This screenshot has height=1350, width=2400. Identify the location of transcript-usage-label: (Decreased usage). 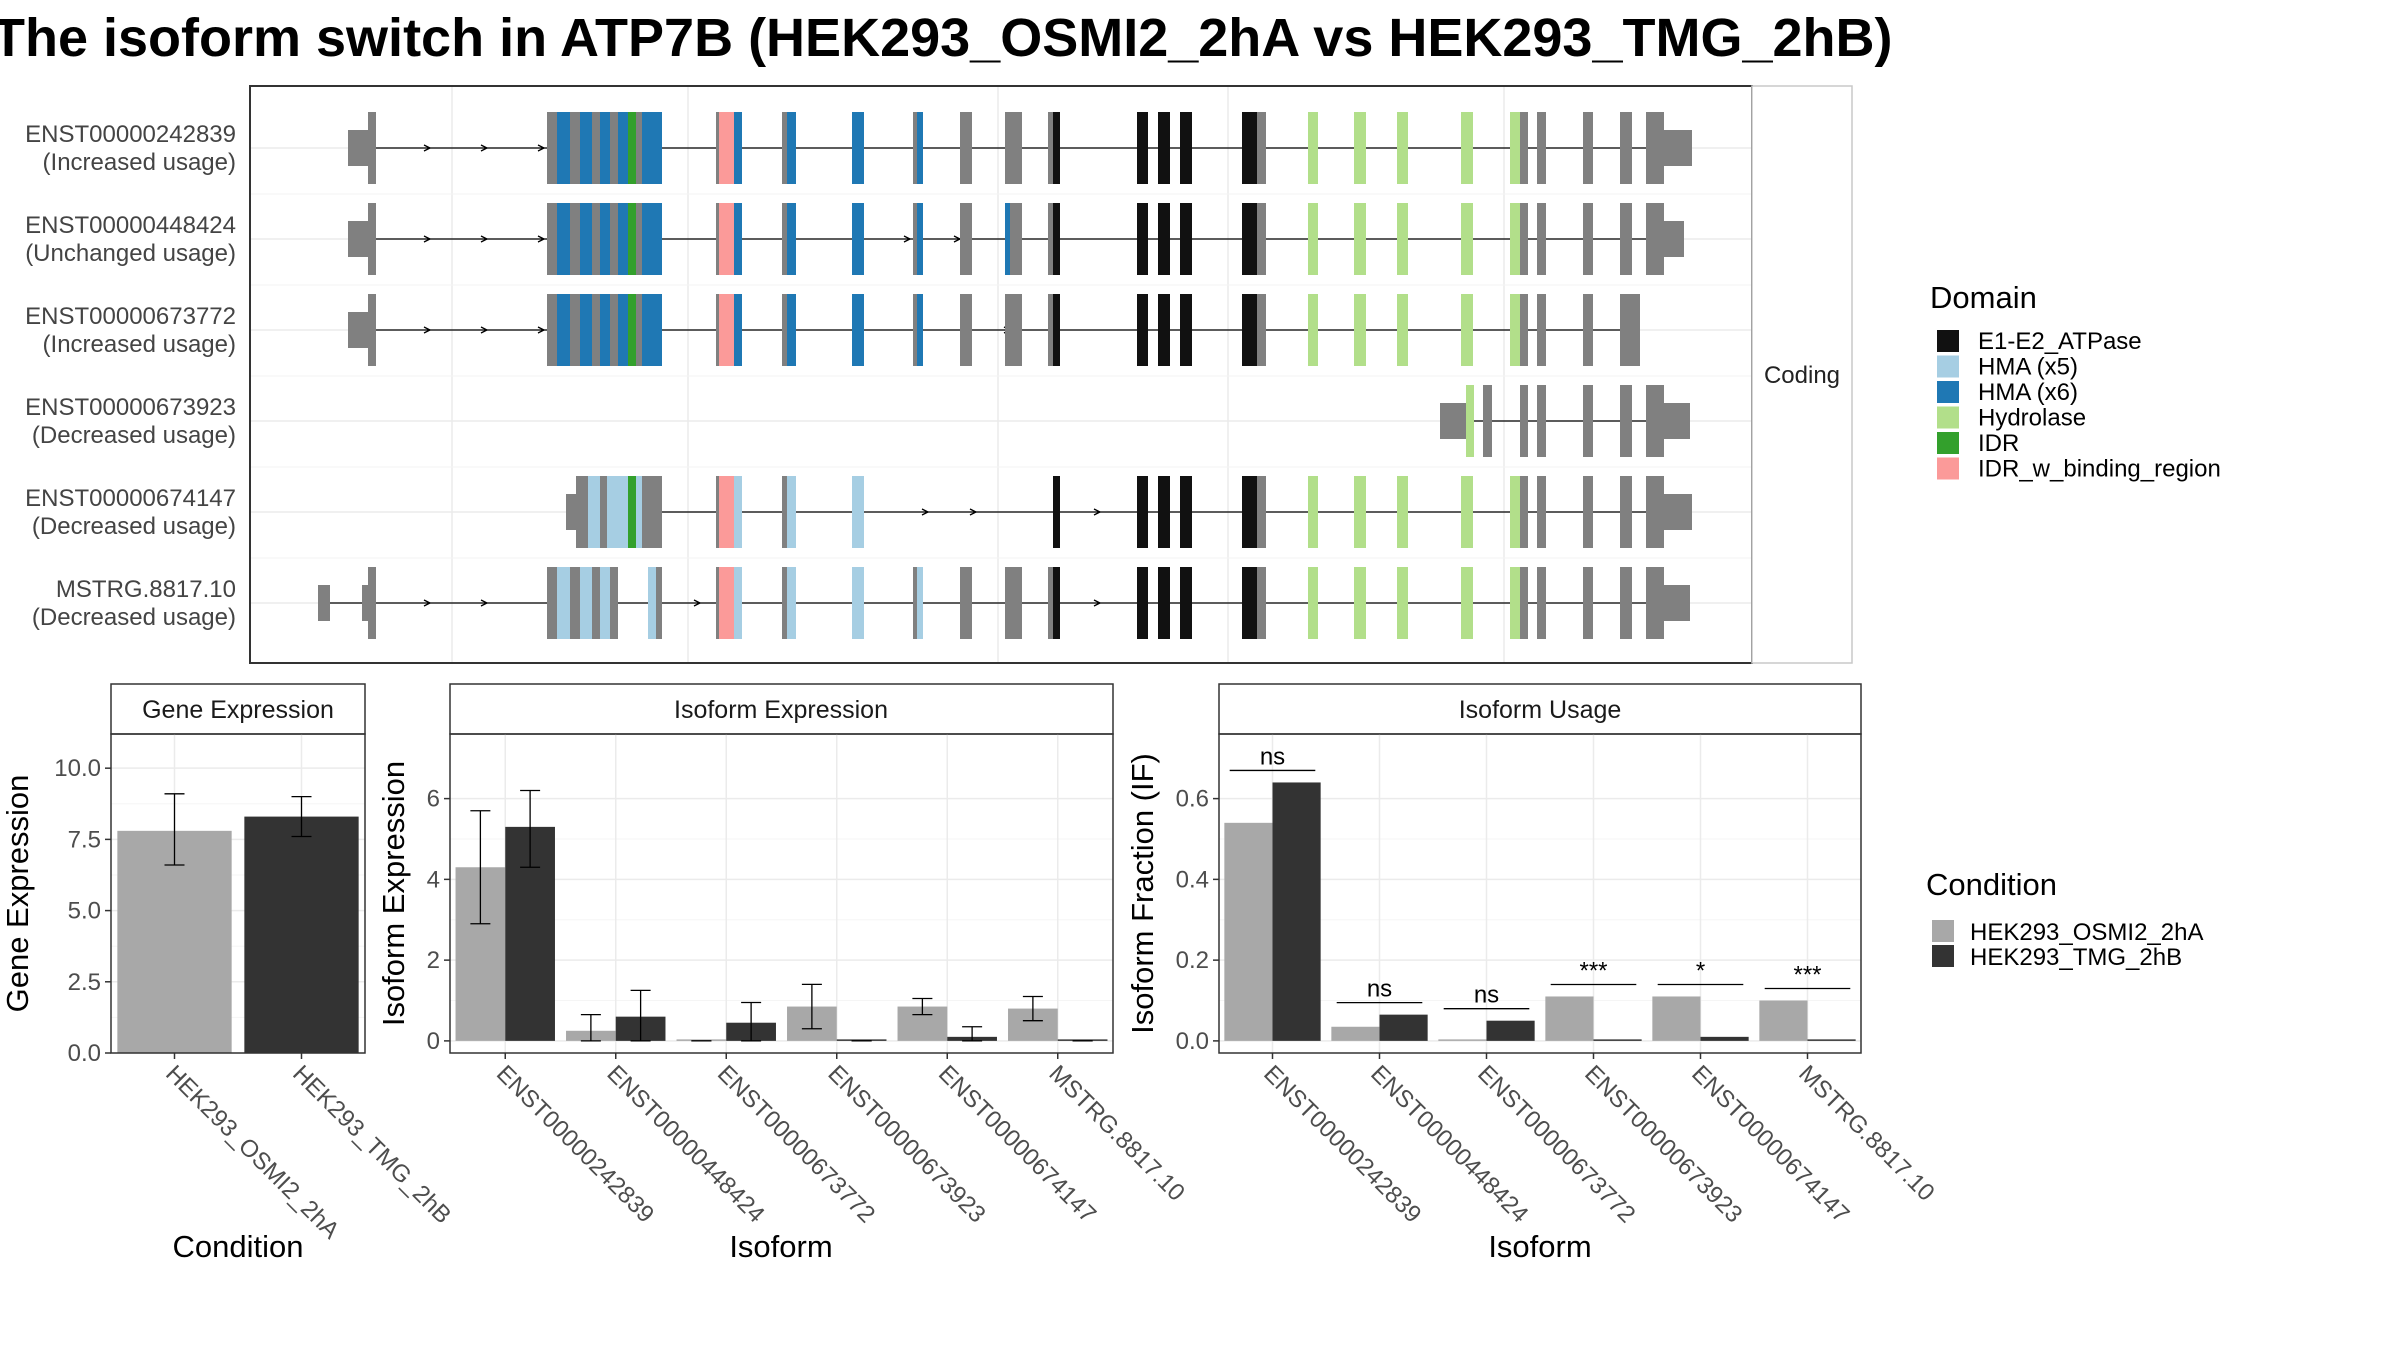
(134, 617).